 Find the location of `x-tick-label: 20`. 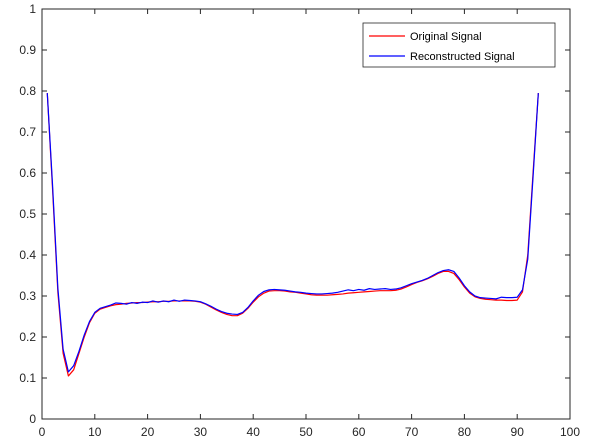

x-tick-label: 20 is located at coordinates (148, 432).